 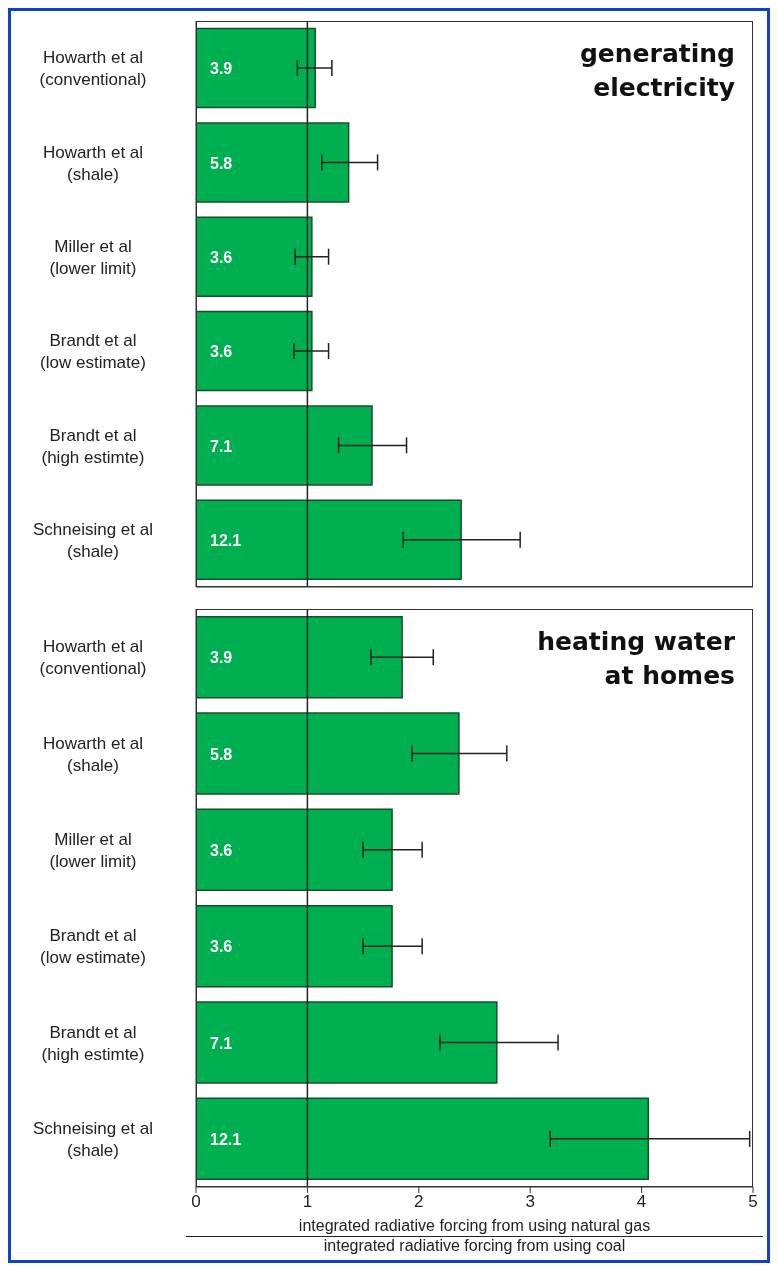 What do you see at coordinates (753, 1202) in the screenshot?
I see `x-tick-label: 5` at bounding box center [753, 1202].